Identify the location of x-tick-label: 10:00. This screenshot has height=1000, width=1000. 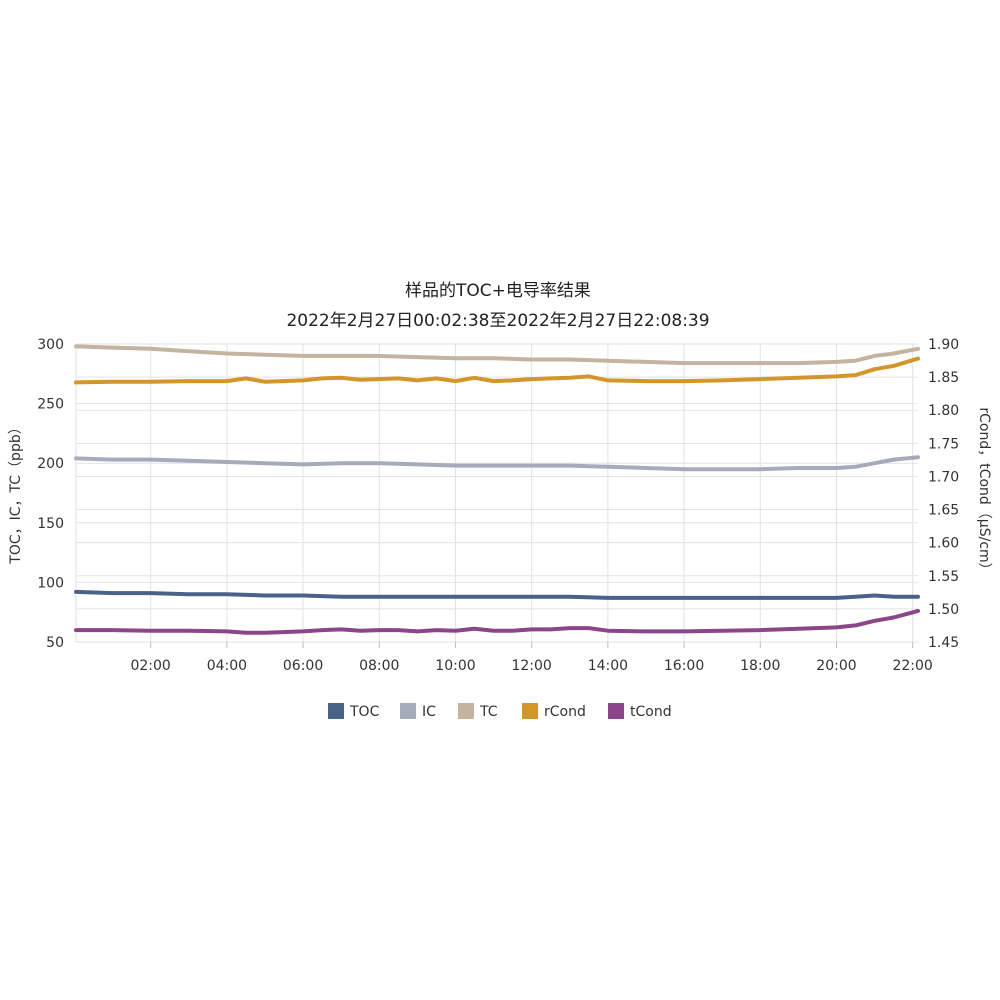
(455, 666).